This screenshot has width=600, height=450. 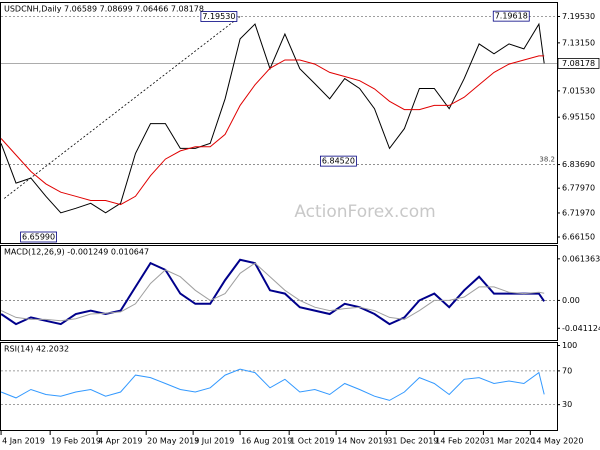 What do you see at coordinates (509, 441) in the screenshot?
I see `x-tick-label: 31 Mar 2020` at bounding box center [509, 441].